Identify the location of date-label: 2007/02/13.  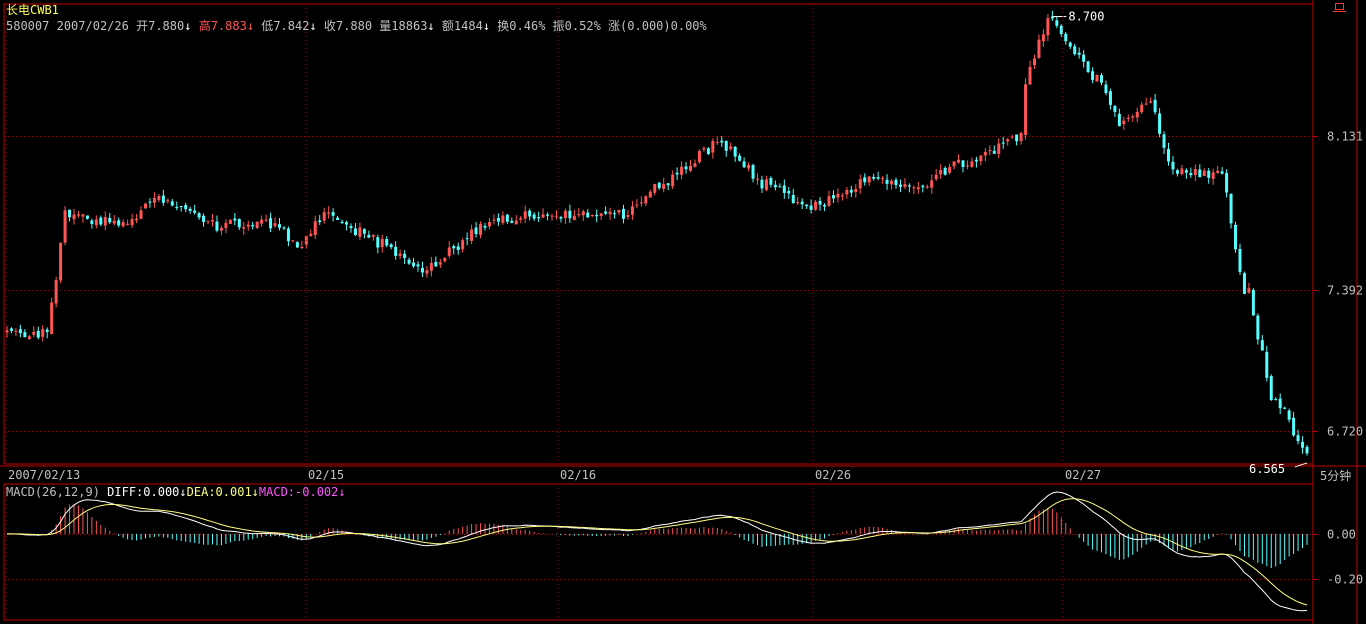
(44, 475).